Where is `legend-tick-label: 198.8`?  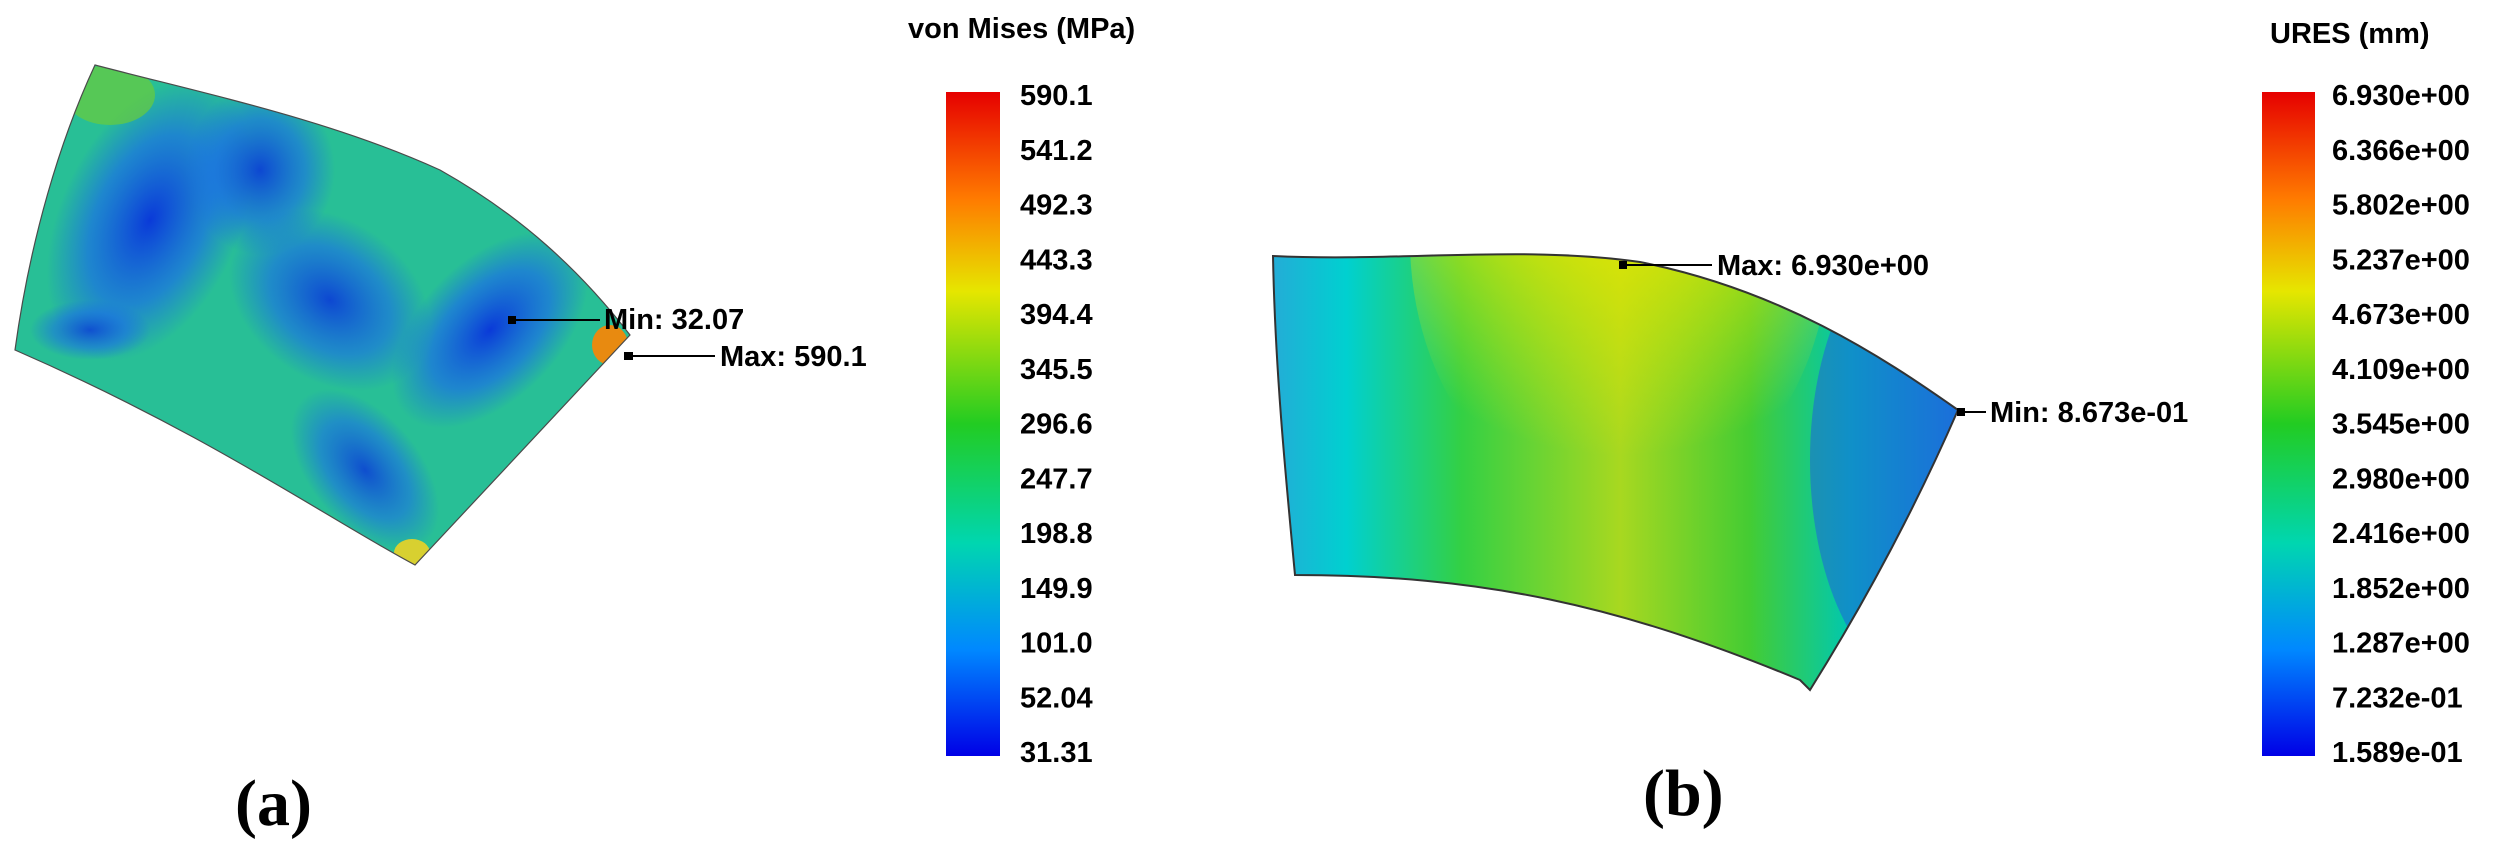
legend-tick-label: 198.8 is located at coordinates (1056, 534).